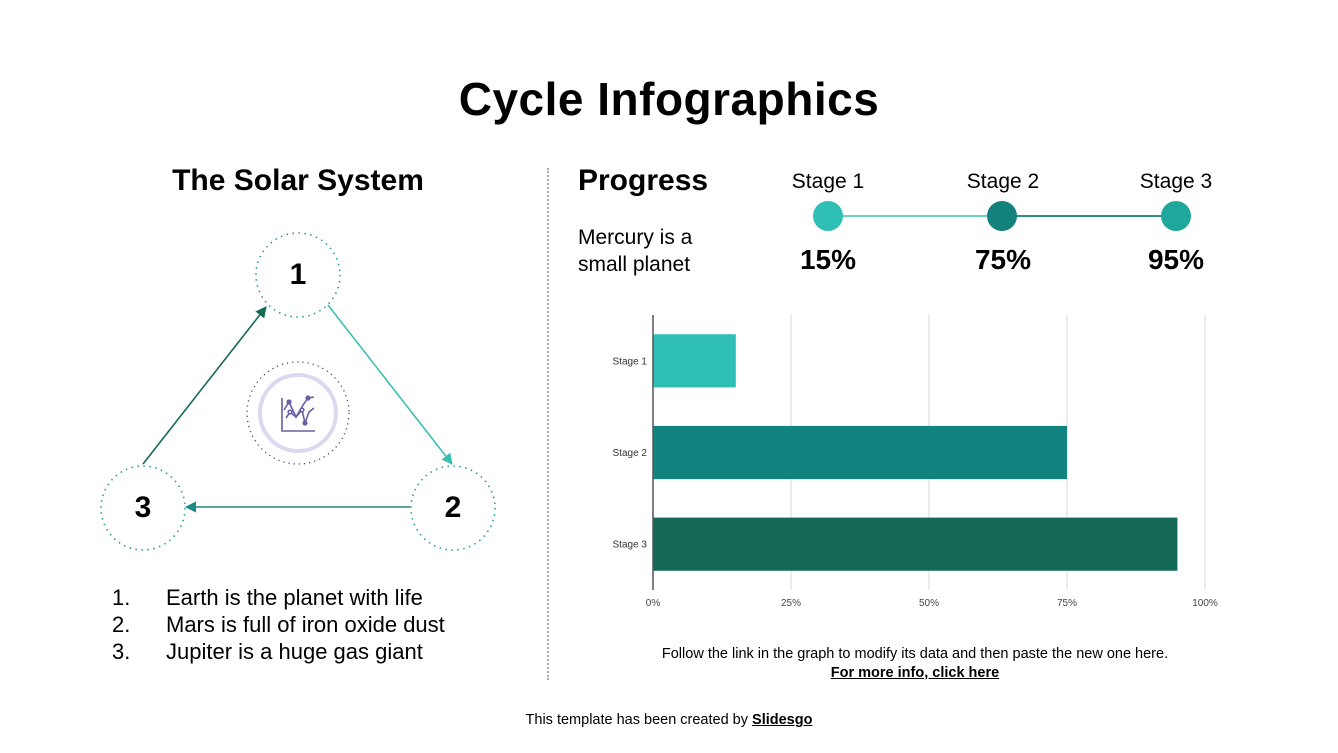 This screenshot has height=753, width=1338. I want to click on node-1-circle, so click(298, 275).